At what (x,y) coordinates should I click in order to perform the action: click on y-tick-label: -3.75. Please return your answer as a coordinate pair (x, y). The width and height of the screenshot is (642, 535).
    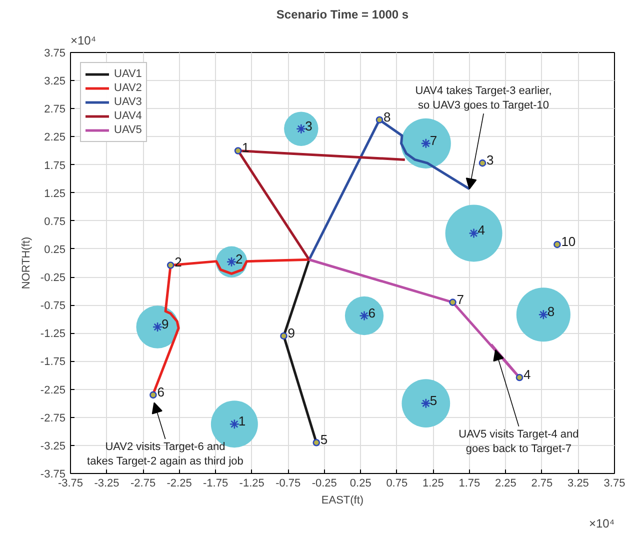
    Looking at the image, I should click on (53, 474).